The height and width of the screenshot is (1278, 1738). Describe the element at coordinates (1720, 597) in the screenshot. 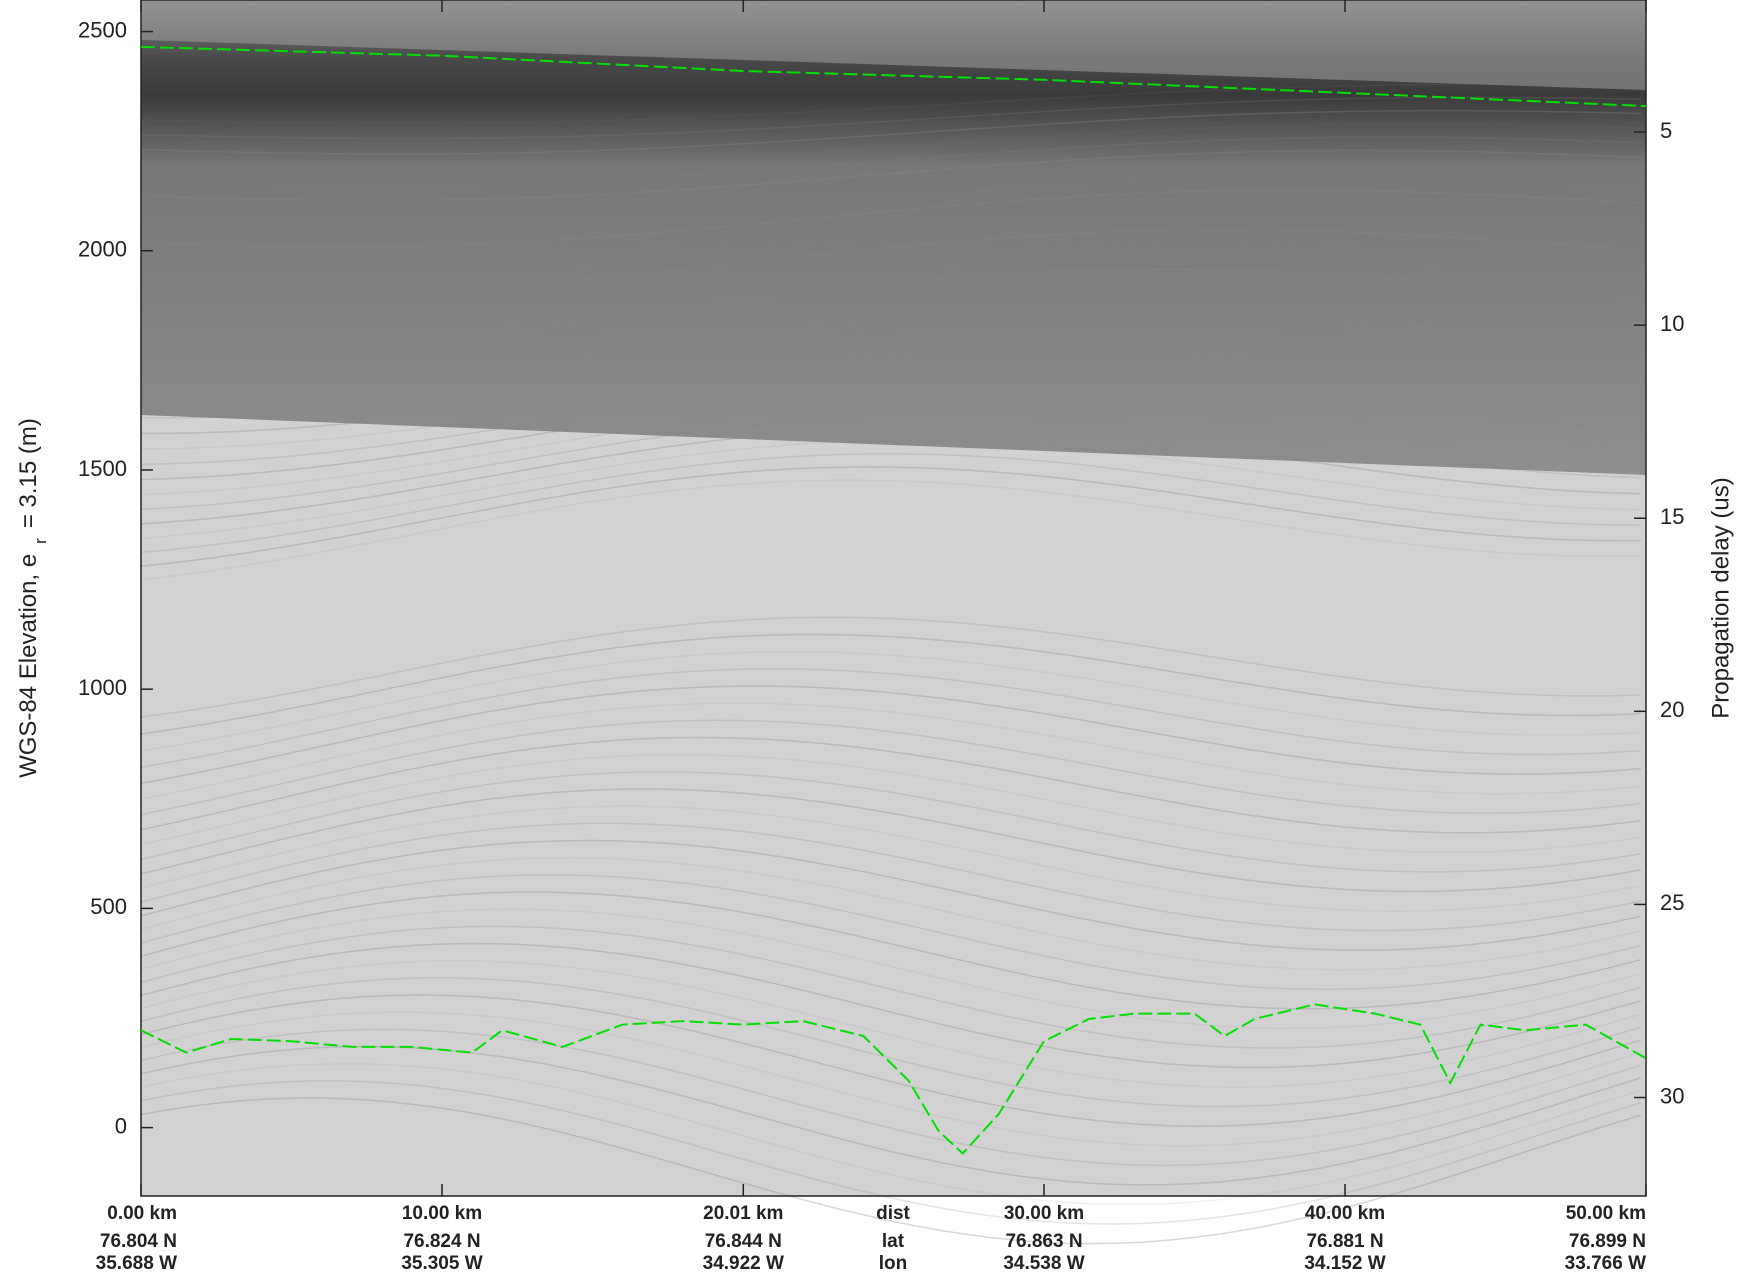

I see `y2-axis-label: Propagation delay (us)` at that location.